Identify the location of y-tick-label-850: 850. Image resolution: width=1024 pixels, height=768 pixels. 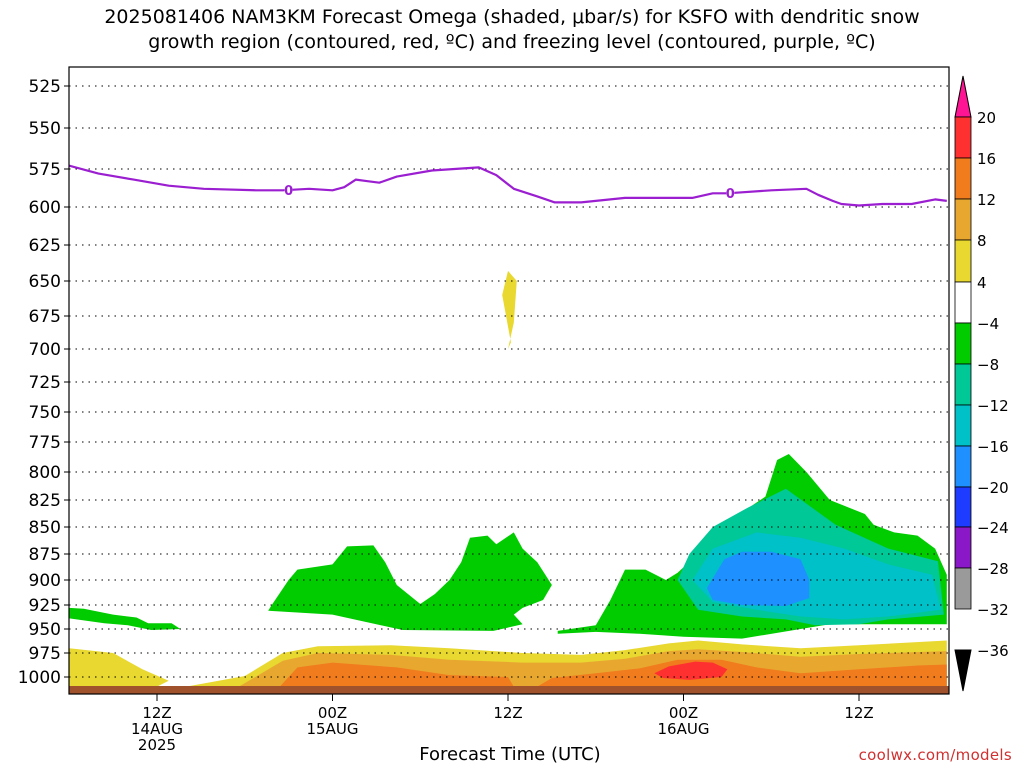
(45, 528).